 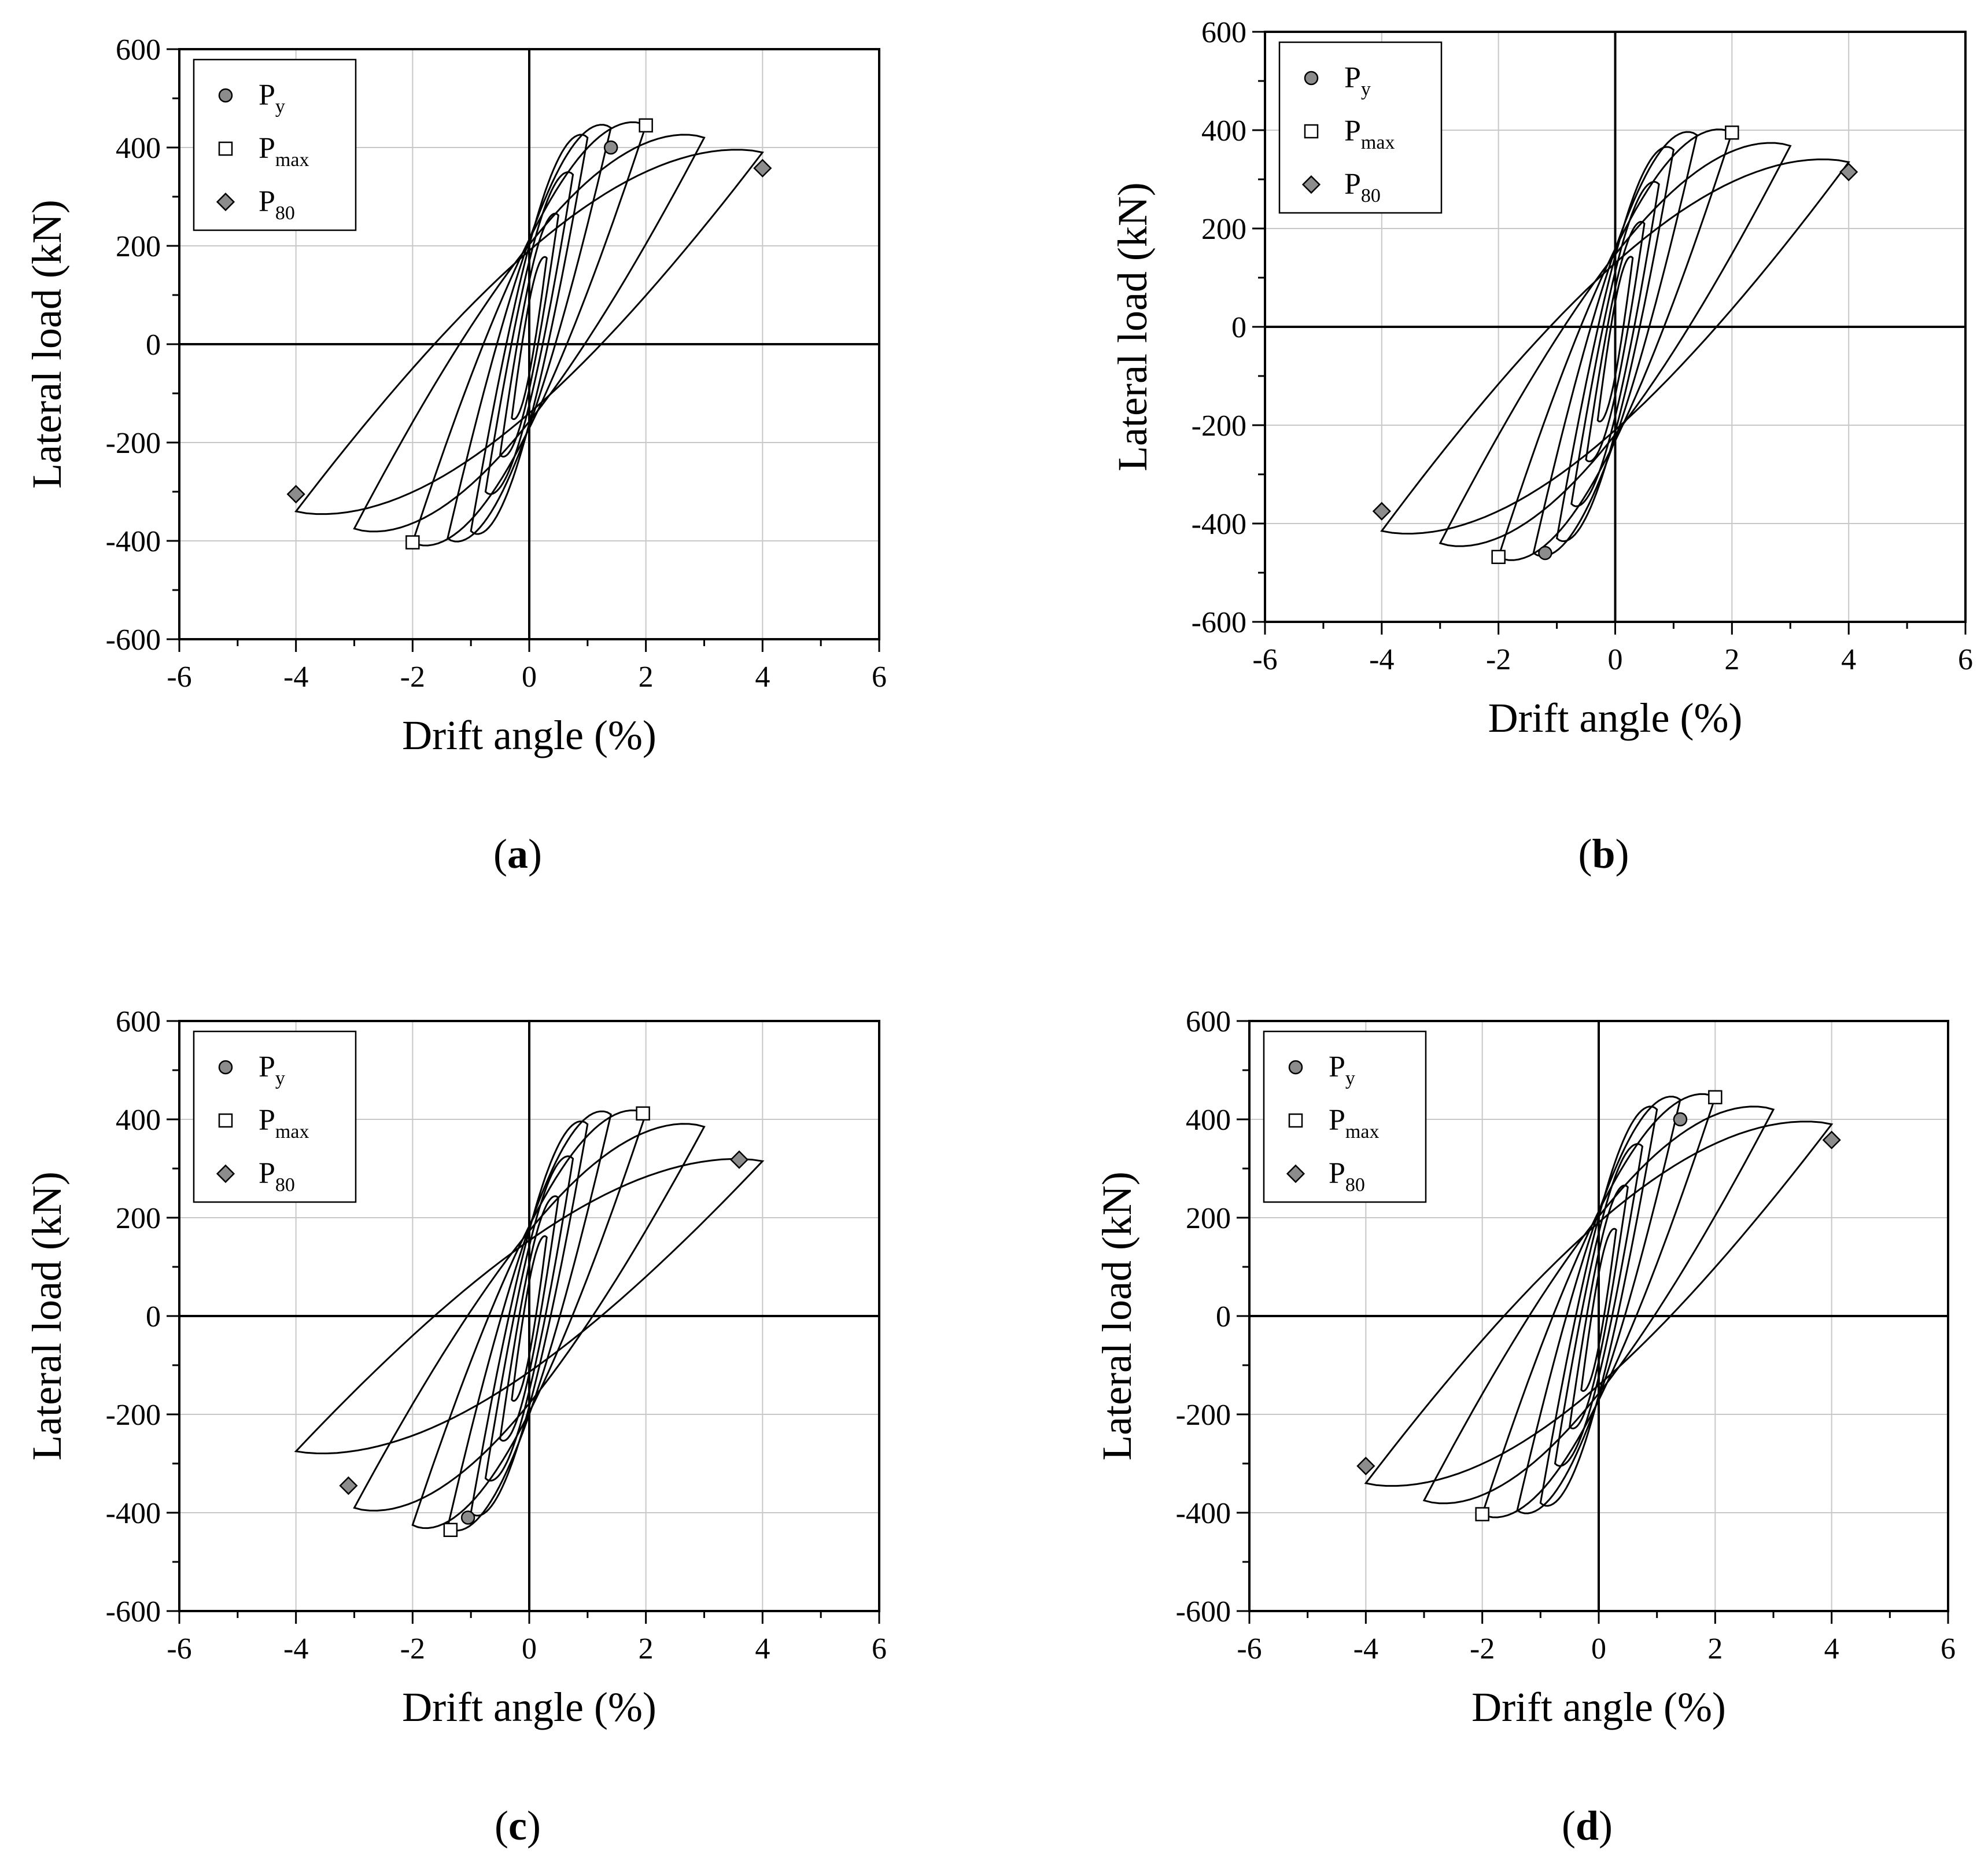 What do you see at coordinates (1587, 1826) in the screenshot?
I see `panel-caption: (d)` at bounding box center [1587, 1826].